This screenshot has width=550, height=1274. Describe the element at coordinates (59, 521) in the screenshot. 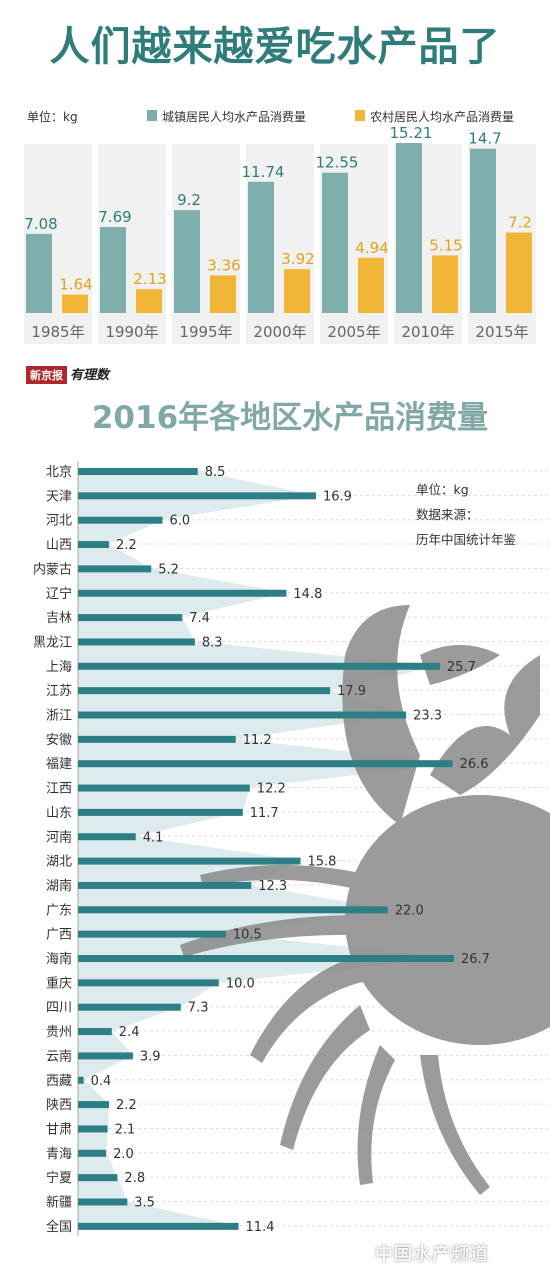

I see `region-label: 河北` at that location.